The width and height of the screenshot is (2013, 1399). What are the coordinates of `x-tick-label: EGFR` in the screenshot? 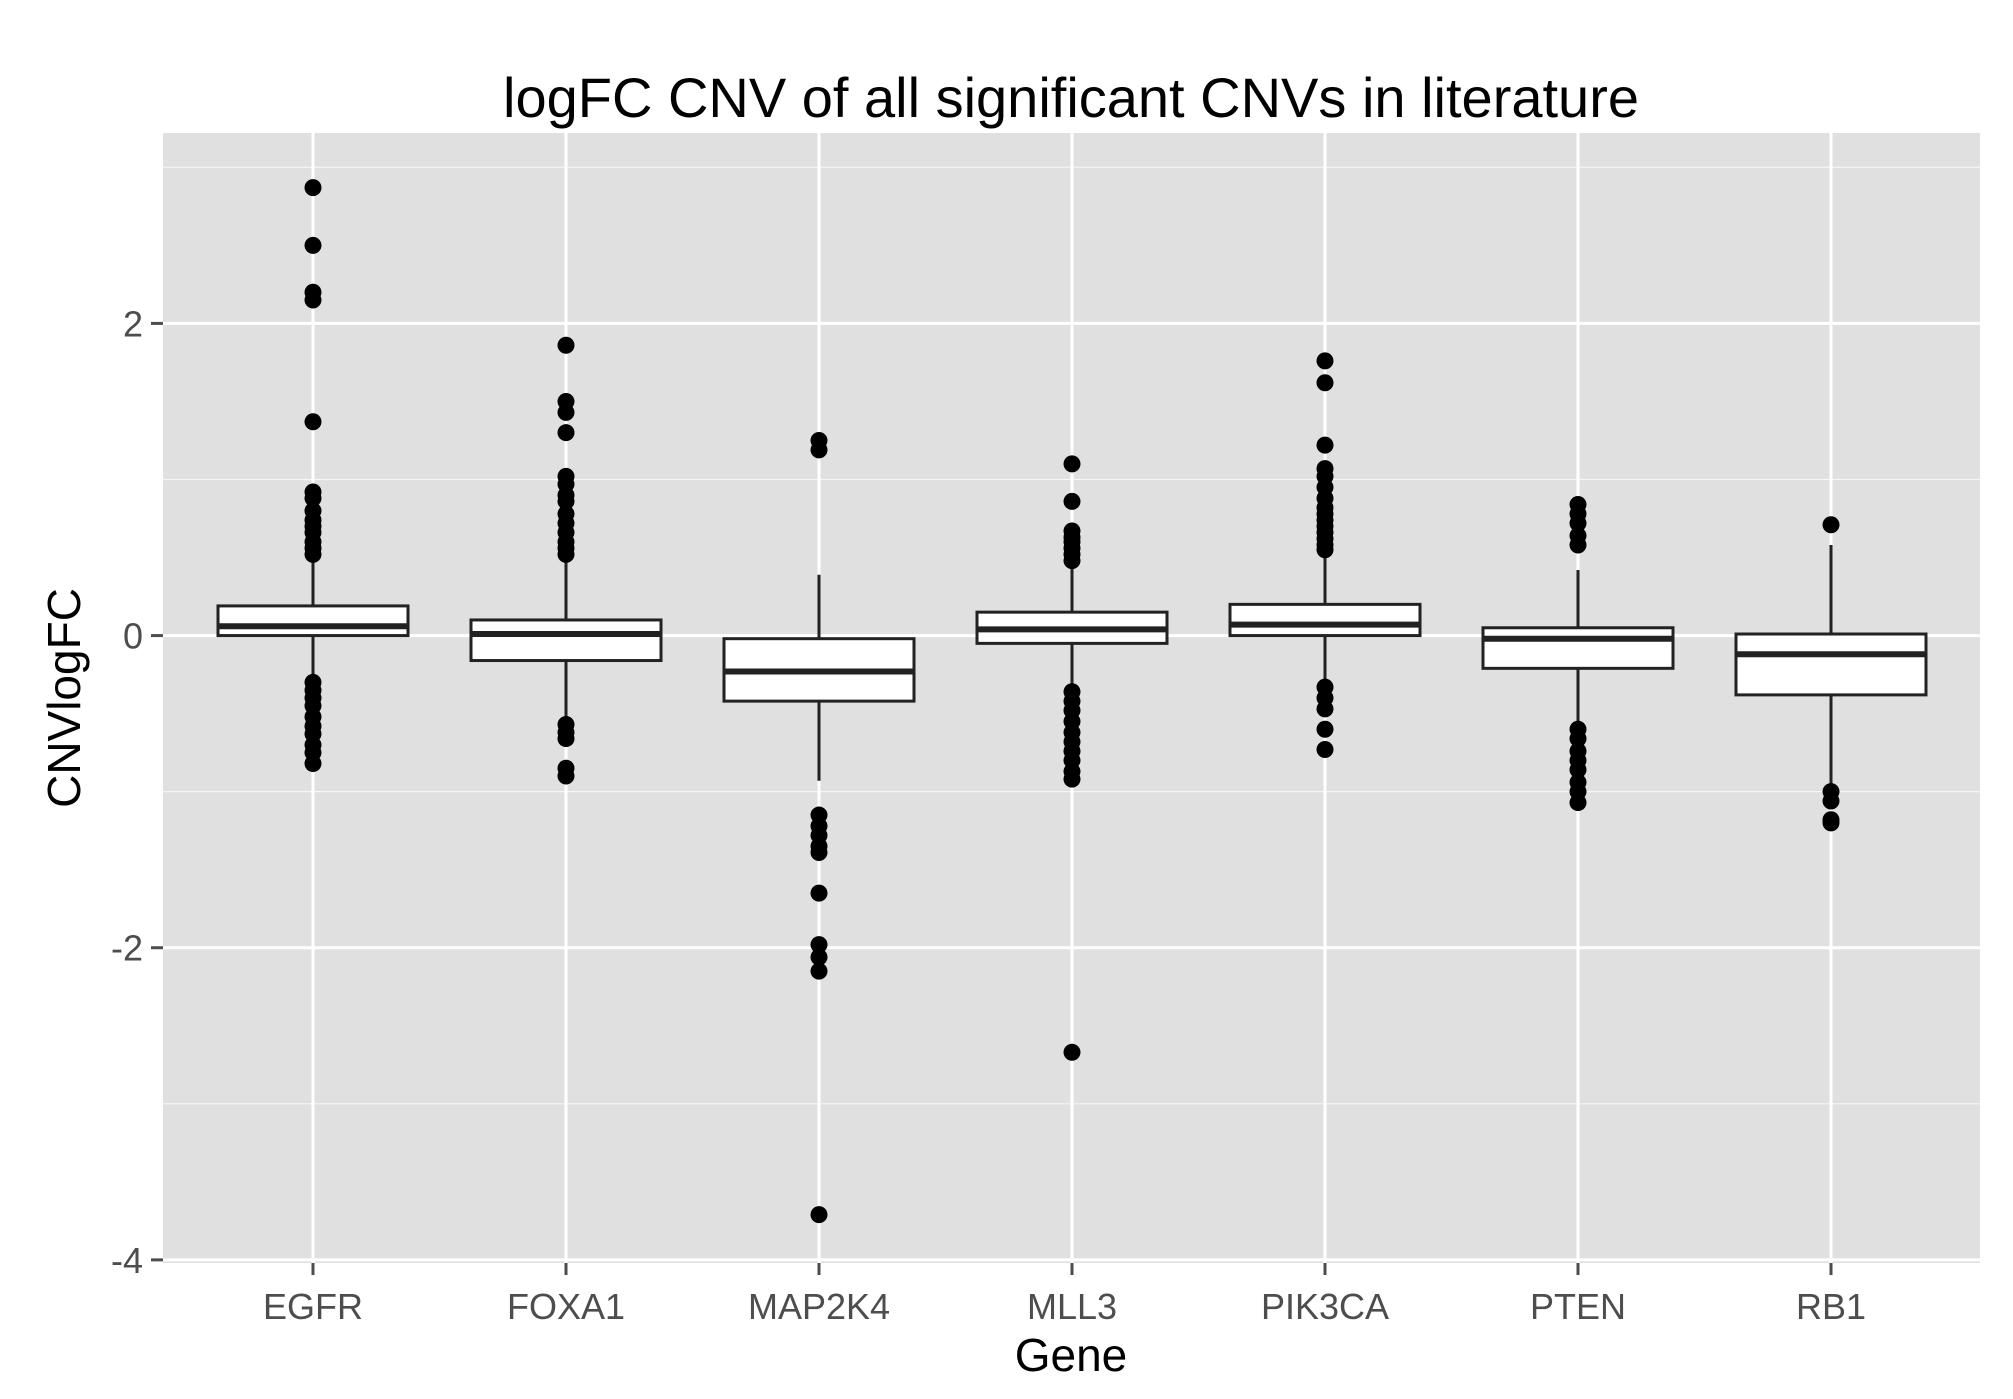 It's located at (313, 1306).